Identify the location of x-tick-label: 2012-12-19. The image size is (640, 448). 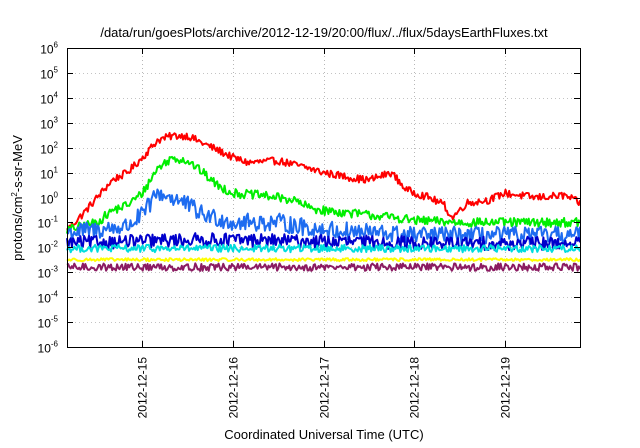
(506, 388).